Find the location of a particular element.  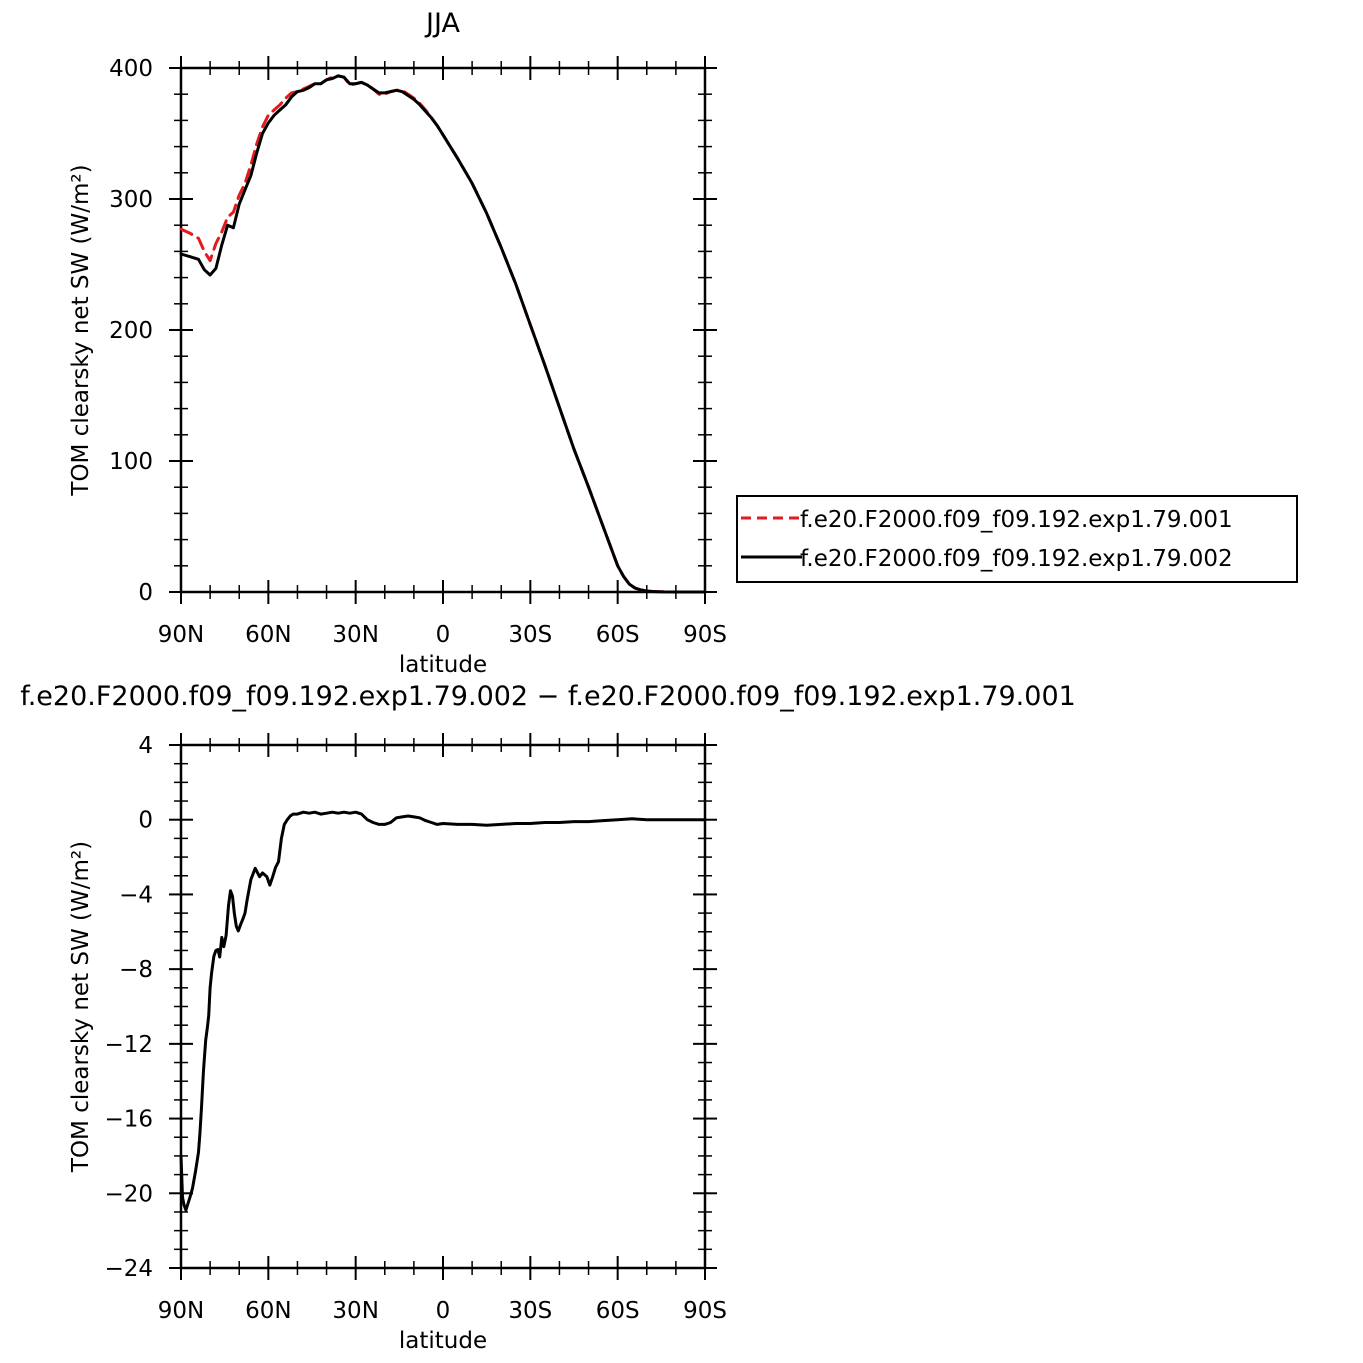

y-tick-label: −4 is located at coordinates (136, 895).